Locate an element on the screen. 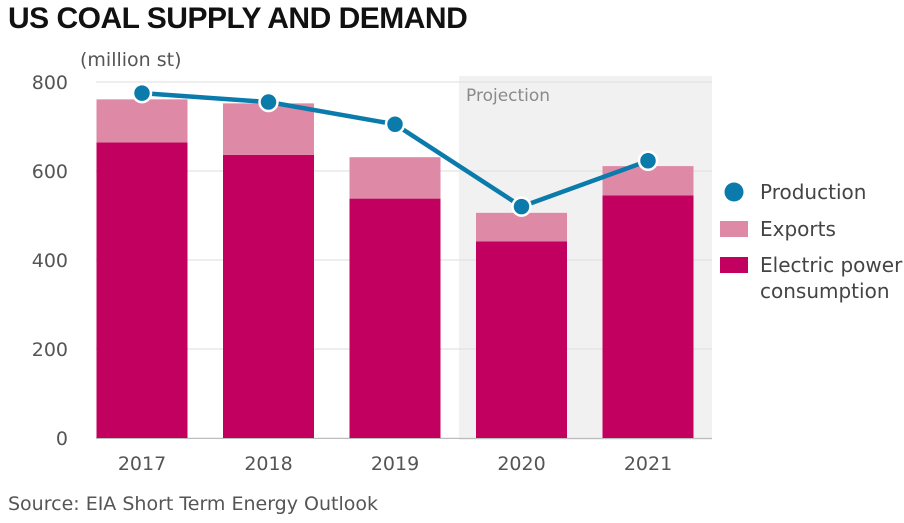 The width and height of the screenshot is (904, 523). bar-electric-power-consumption-2019 is located at coordinates (395, 318).